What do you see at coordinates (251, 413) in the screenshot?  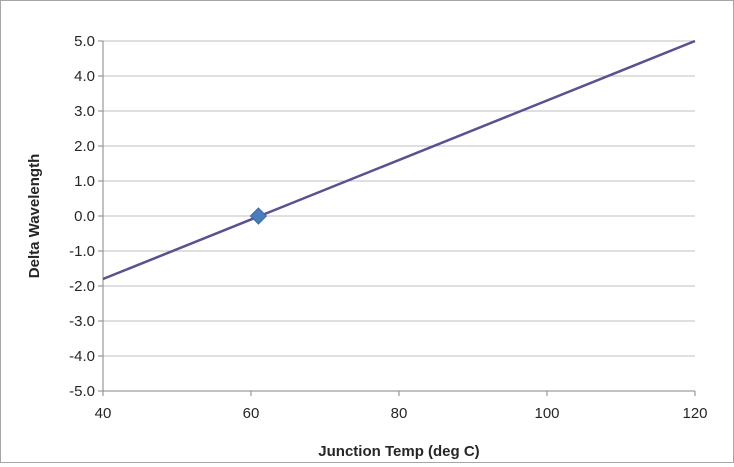 I see `x-tick-label: 60` at bounding box center [251, 413].